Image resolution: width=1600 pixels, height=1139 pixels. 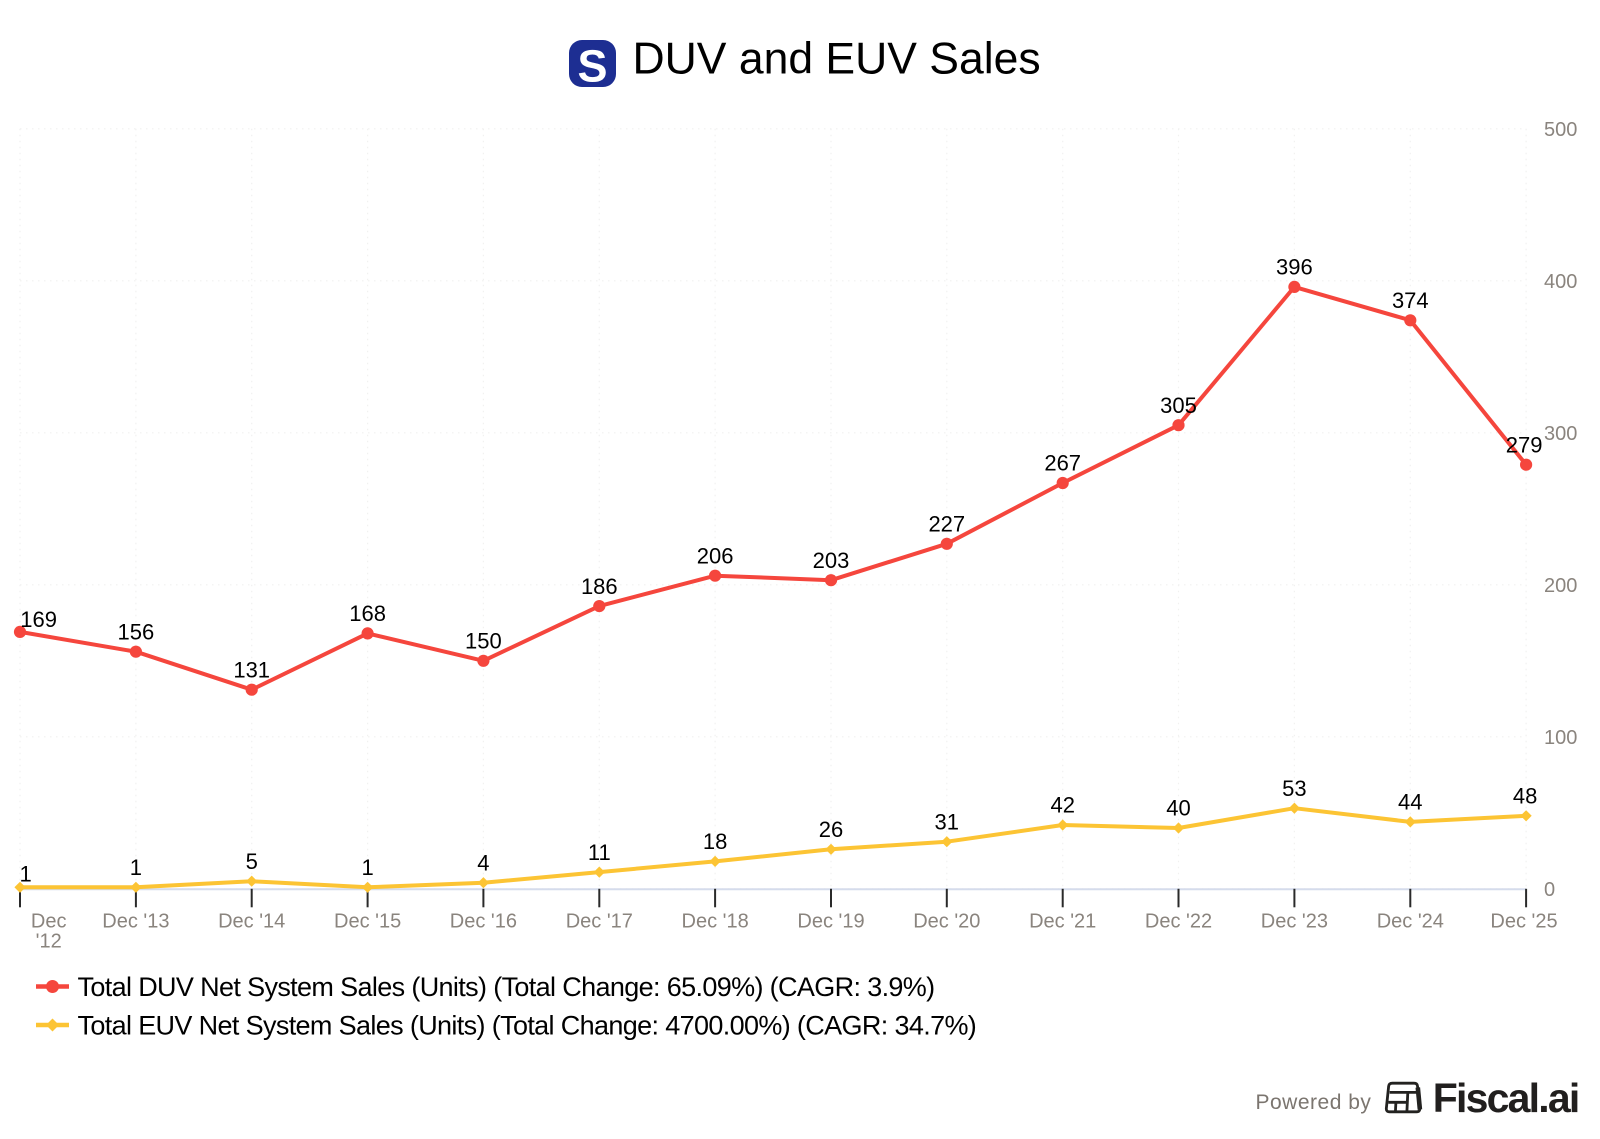 I want to click on svg-text: 5, so click(x=252, y=861).